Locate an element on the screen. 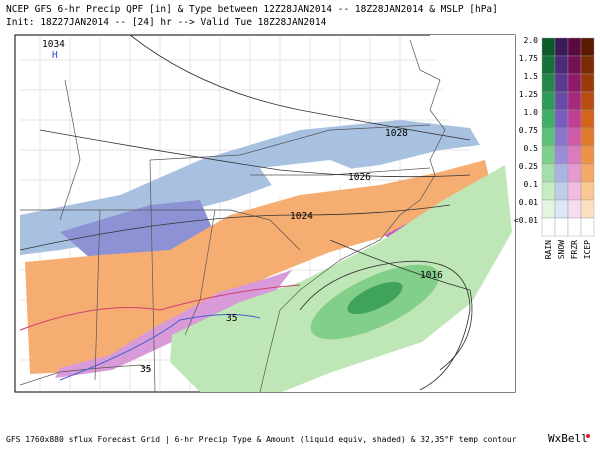 This screenshot has width=600, height=454. legend-level: 0.25 is located at coordinates (528, 166).